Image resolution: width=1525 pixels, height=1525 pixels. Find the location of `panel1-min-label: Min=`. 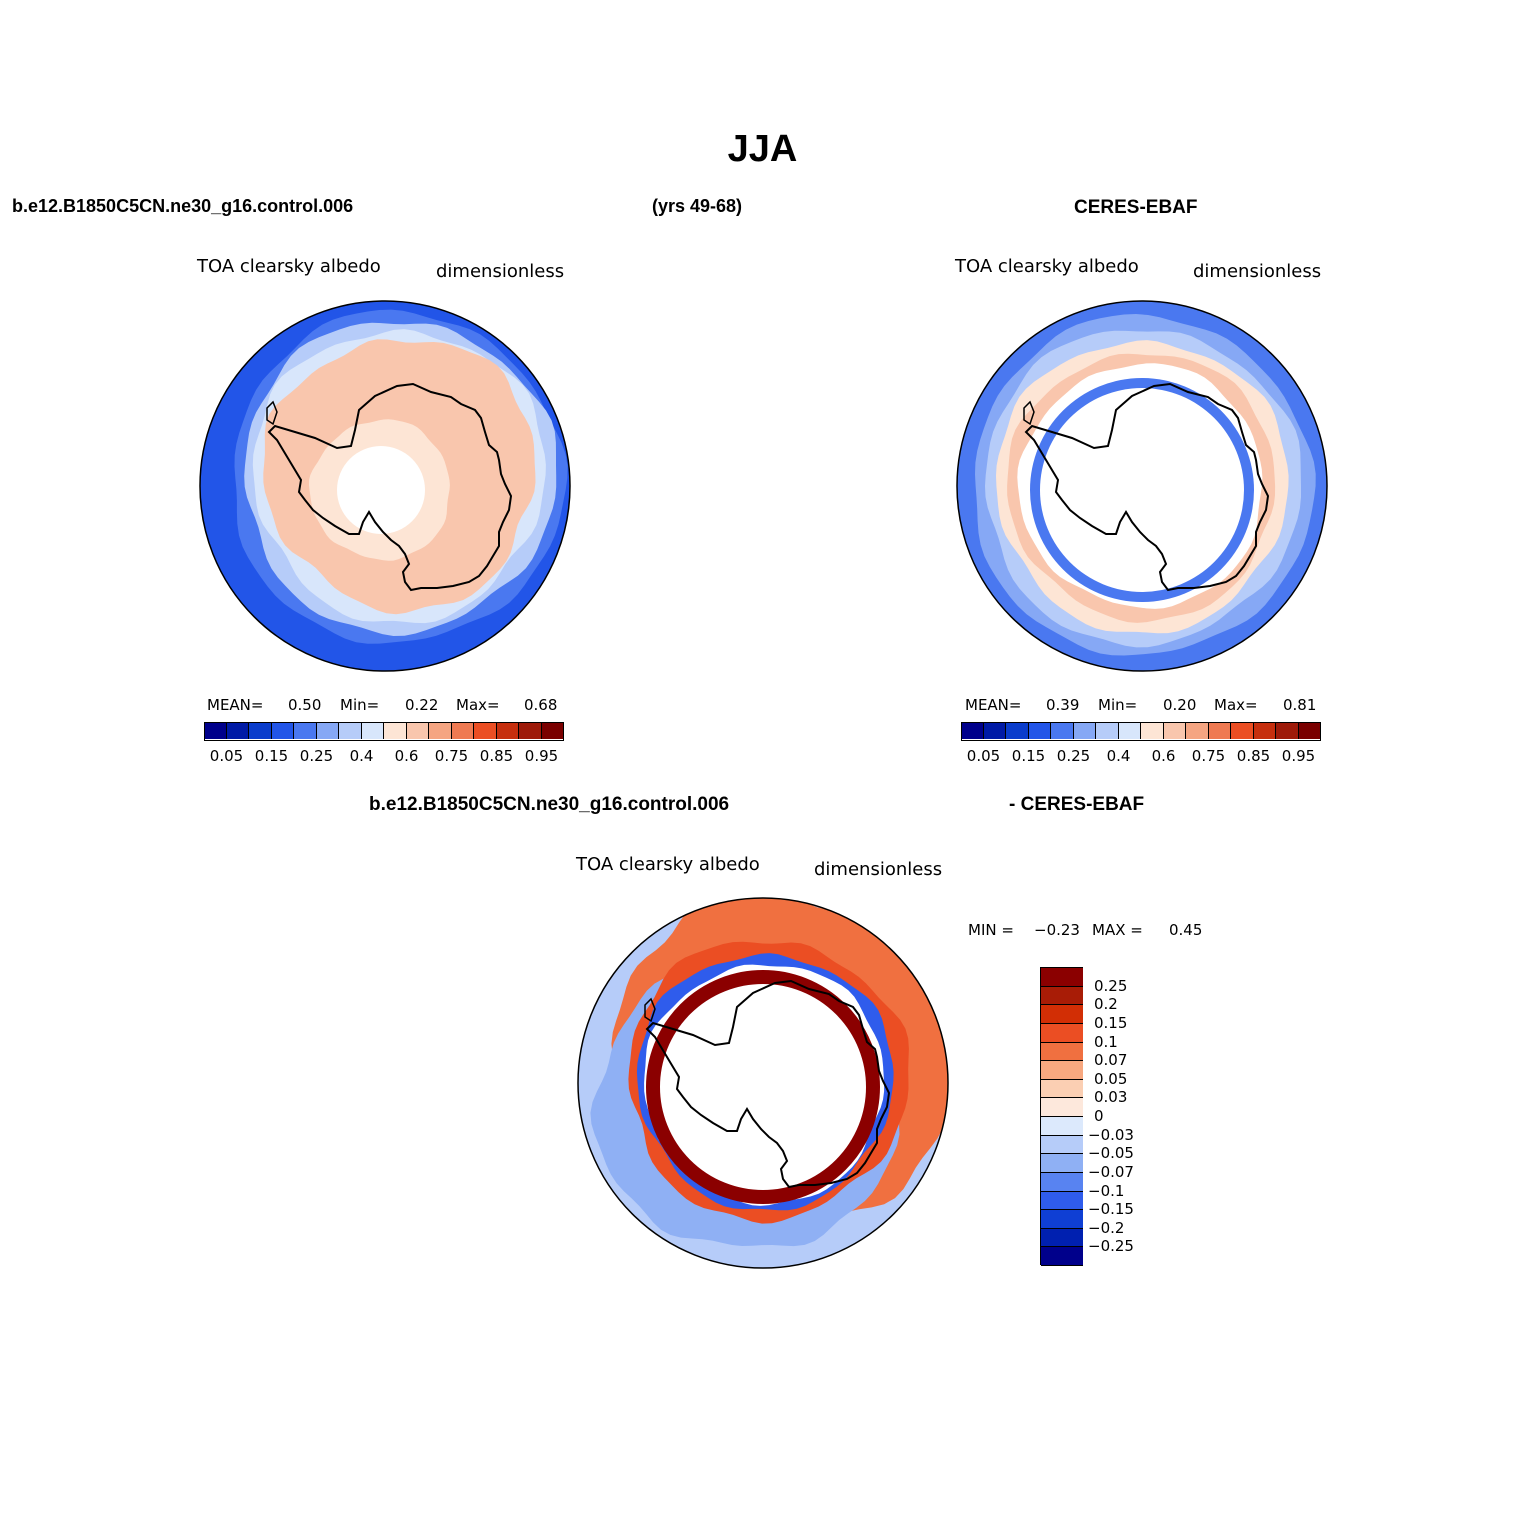

panel1-min-label: Min= is located at coordinates (360, 705).